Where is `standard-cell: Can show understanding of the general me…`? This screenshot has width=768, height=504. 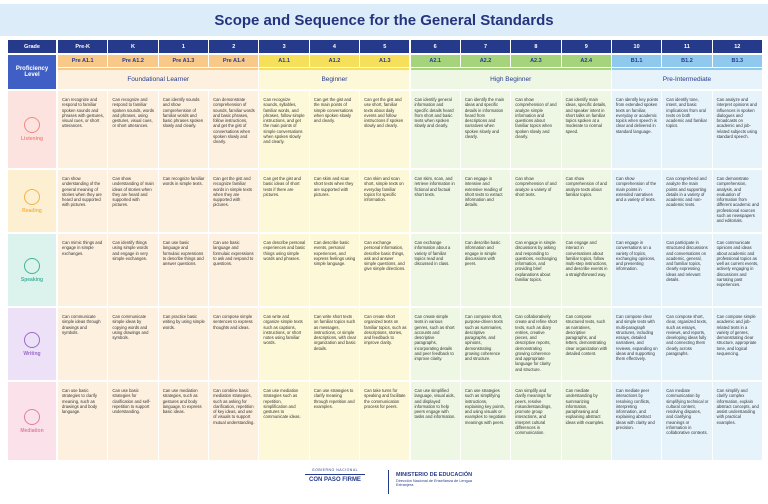 standard-cell: Can show understanding of the general me… is located at coordinates (83, 201).